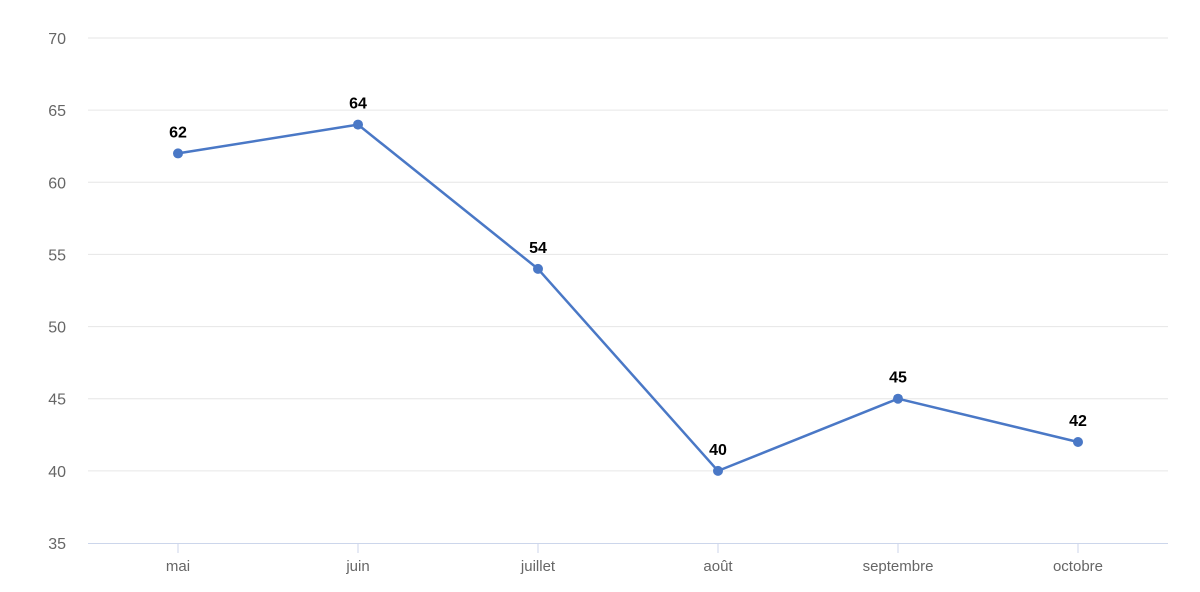 This screenshot has width=1200, height=592. Describe the element at coordinates (57, 544) in the screenshot. I see `y-tick-label-35: 35` at that location.